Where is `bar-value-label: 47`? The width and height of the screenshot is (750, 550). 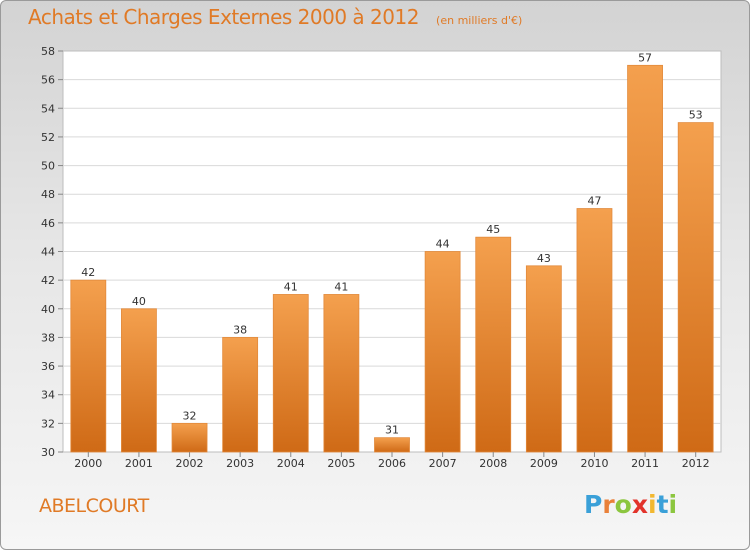 bar-value-label: 47 is located at coordinates (594, 201).